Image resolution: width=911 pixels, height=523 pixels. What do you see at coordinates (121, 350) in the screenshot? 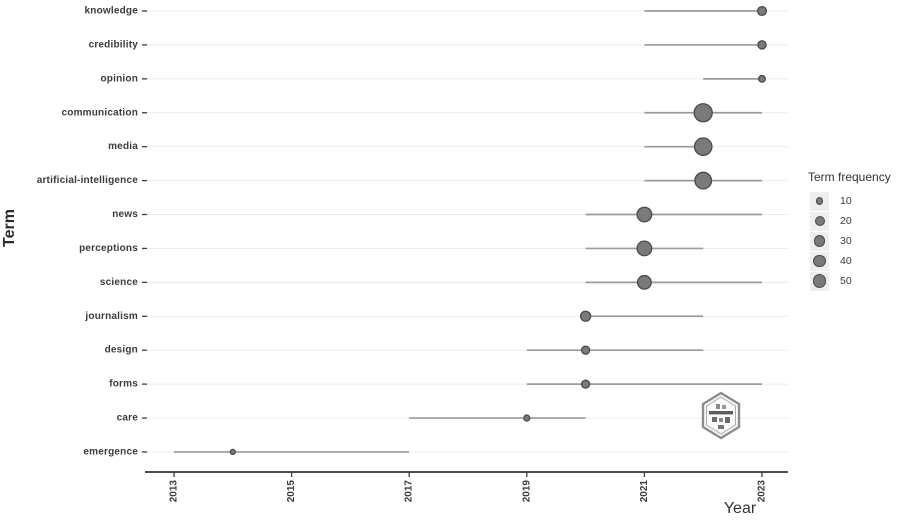
I see `term-label: design` at bounding box center [121, 350].